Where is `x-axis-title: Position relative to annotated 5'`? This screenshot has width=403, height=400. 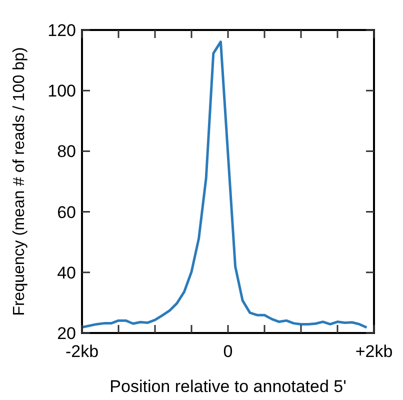 x-axis-title: Position relative to annotated 5' is located at coordinates (228, 386).